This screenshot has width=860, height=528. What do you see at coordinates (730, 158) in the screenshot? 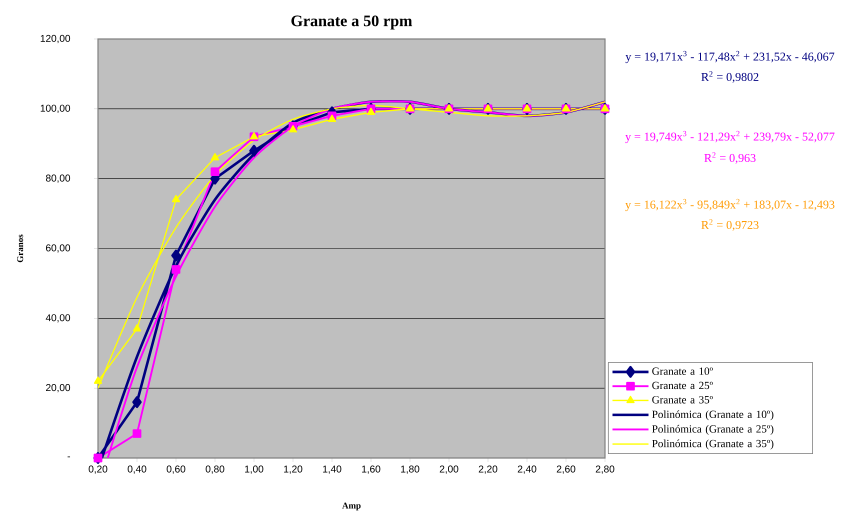
I see `text: R$^{2}$ = 0,963` at bounding box center [730, 158].